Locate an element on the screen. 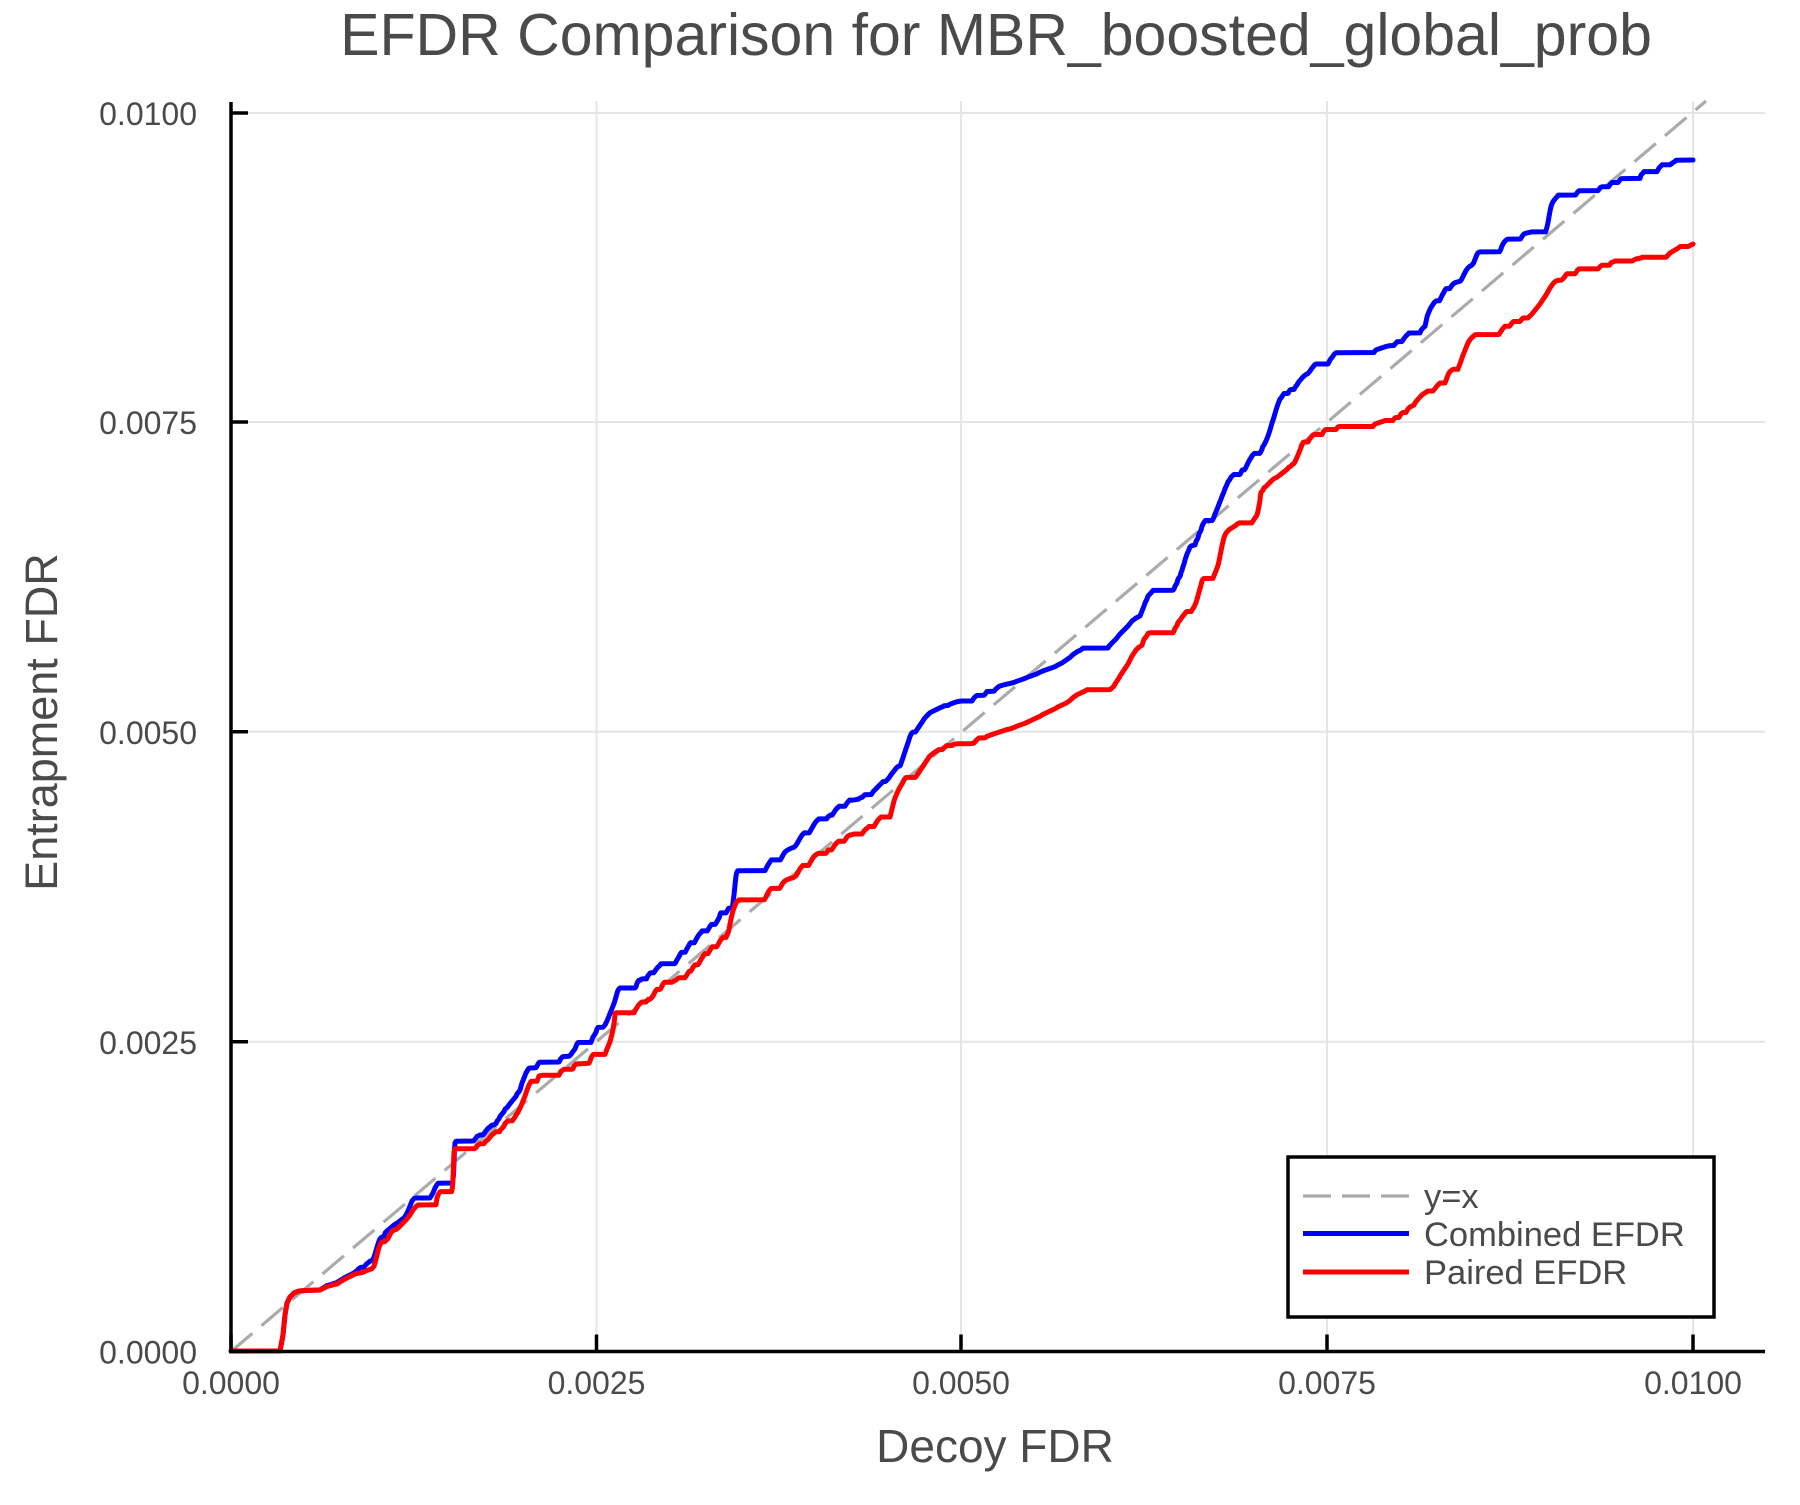 This screenshot has height=1505, width=1800. svg-text: Combined EFDR is located at coordinates (1554, 1235).